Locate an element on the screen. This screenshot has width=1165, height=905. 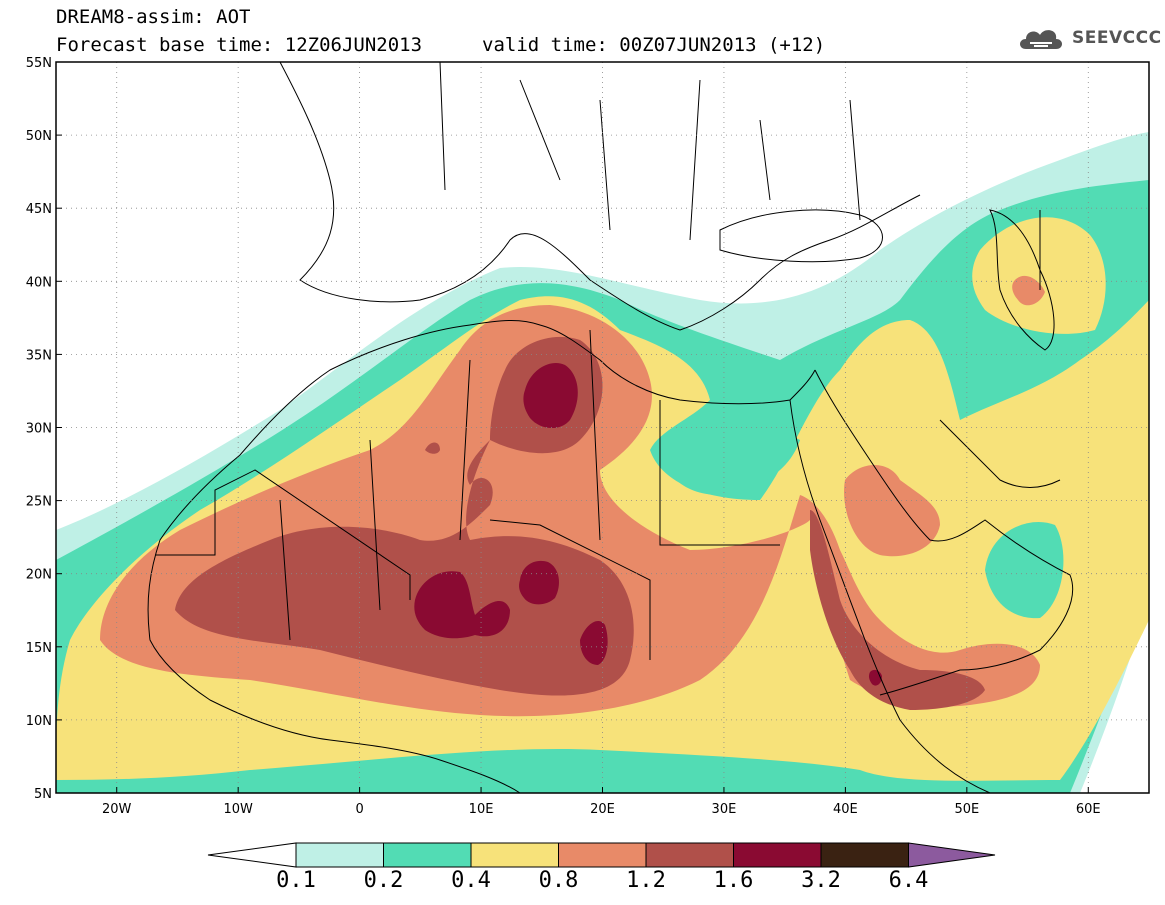
coastline-red-sea is located at coordinates (890, 596).